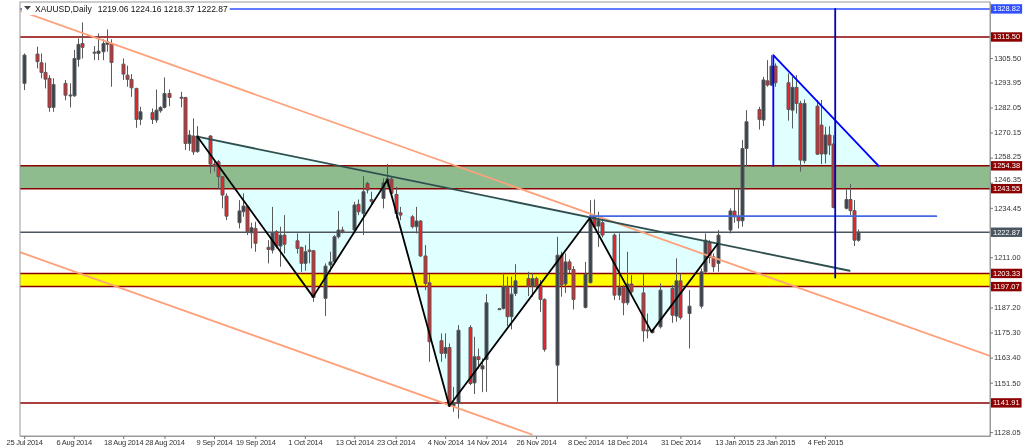 The image size is (1024, 448). Describe the element at coordinates (64, 8) in the screenshot. I see `chart-title: XAUUSD,Daily` at that location.